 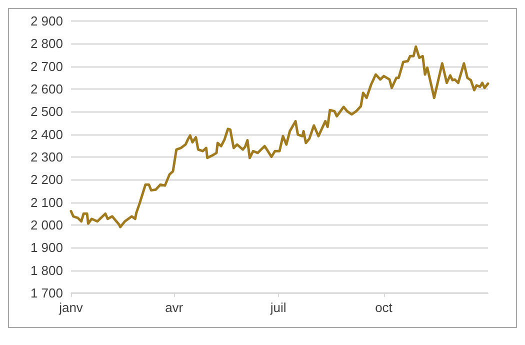 What do you see at coordinates (46, 157) in the screenshot?
I see `y-tick-label: 2 300` at bounding box center [46, 157].